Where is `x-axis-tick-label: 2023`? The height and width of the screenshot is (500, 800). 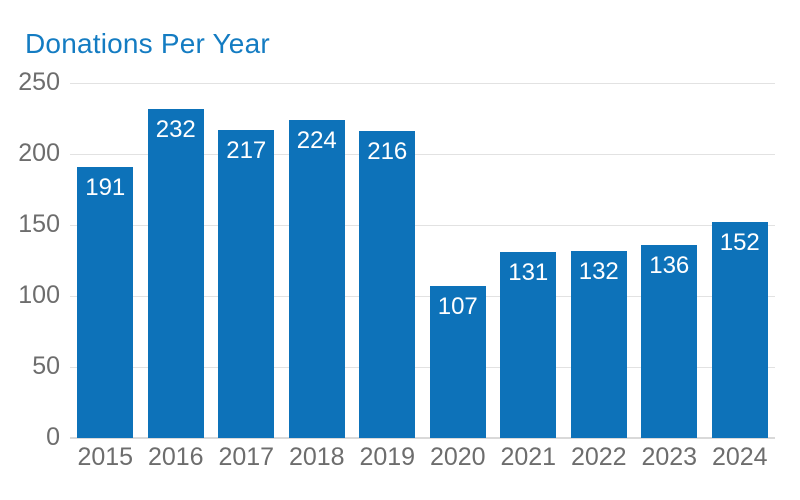
x-axis-tick-label: 2023 is located at coordinates (669, 457).